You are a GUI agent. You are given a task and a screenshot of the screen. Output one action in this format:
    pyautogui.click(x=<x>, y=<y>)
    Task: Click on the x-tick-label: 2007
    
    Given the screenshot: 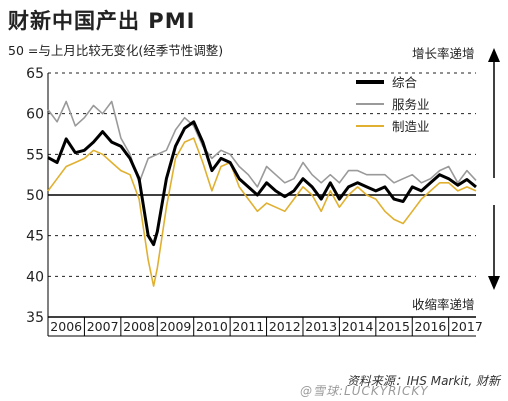 What is the action you would take?
    pyautogui.click(x=103, y=326)
    